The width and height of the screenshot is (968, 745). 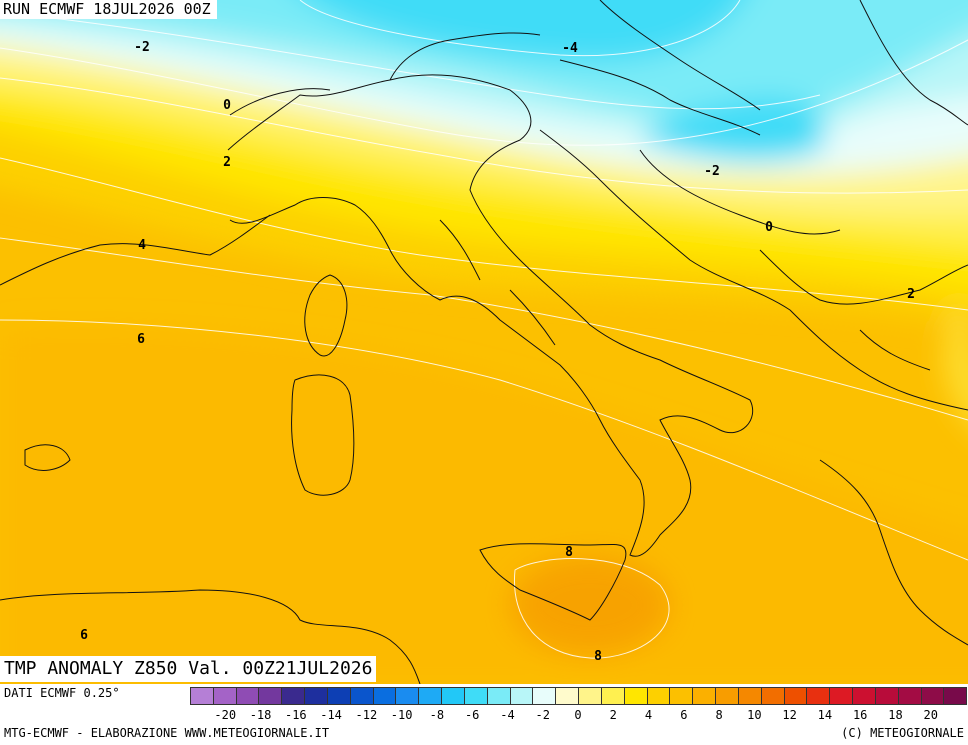 What do you see at coordinates (648, 715) in the screenshot?
I see `colorbar-tick-label: 4` at bounding box center [648, 715].